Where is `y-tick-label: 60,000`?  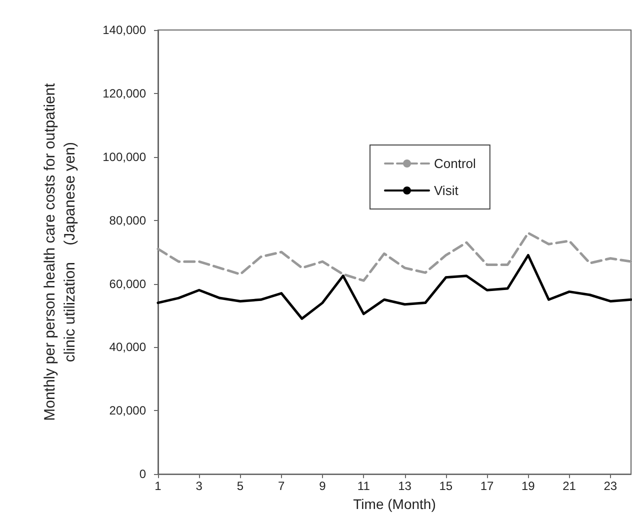
y-tick-label: 60,000 is located at coordinates (127, 283).